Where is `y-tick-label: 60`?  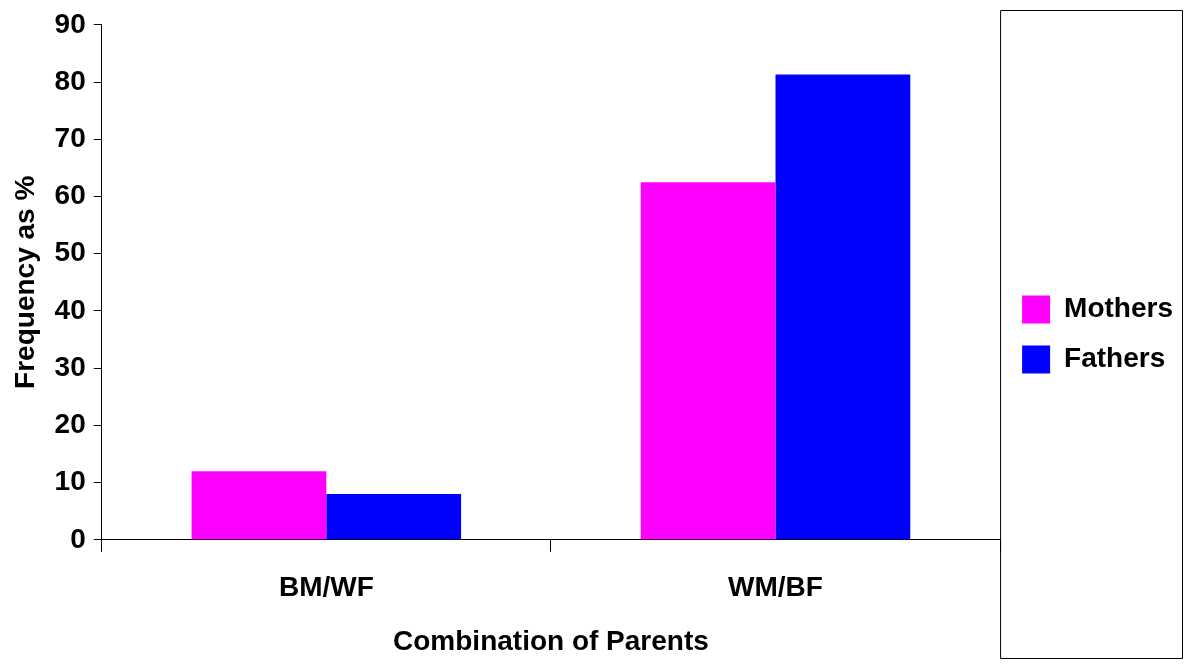
y-tick-label: 60 is located at coordinates (70, 195).